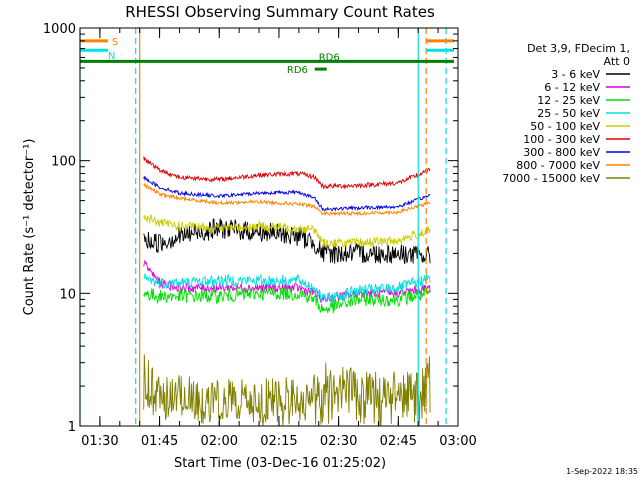 This screenshot has width=640, height=480. What do you see at coordinates (457, 441) in the screenshot?
I see `x-tick-label-6: 03:00` at bounding box center [457, 441].